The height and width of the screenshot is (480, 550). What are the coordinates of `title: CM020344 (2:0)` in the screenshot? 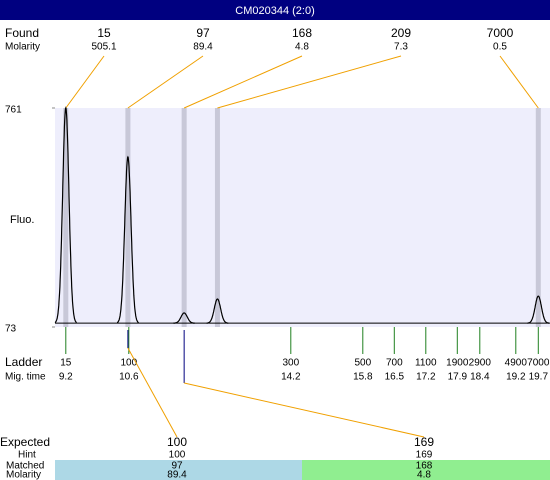 It's located at (275, 11).